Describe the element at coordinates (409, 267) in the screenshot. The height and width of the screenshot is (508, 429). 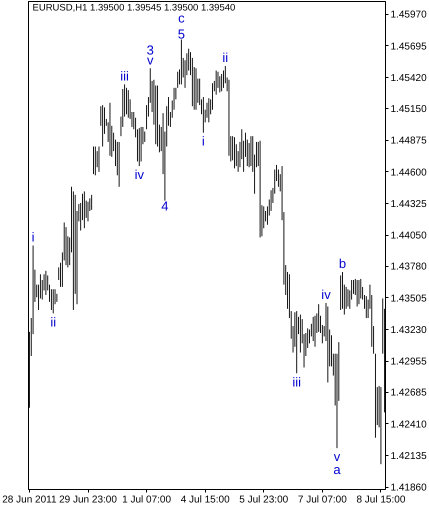
I see `y-tick-label: 1.43780` at that location.